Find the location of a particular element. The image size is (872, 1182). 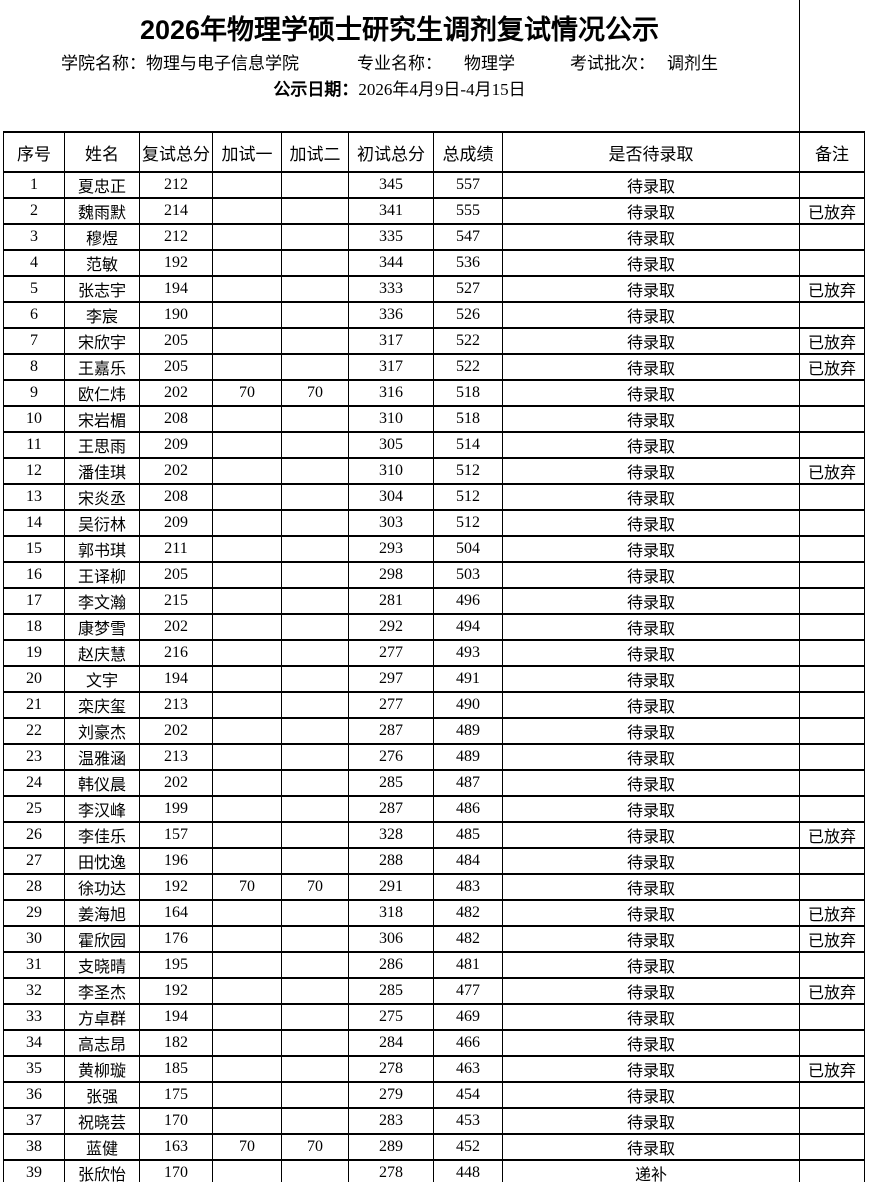

table-header-row: 序号 姓名 复试总分 加试一 加试二 初试总分 总成绩 是否待录取 备注 is located at coordinates (434, 152).